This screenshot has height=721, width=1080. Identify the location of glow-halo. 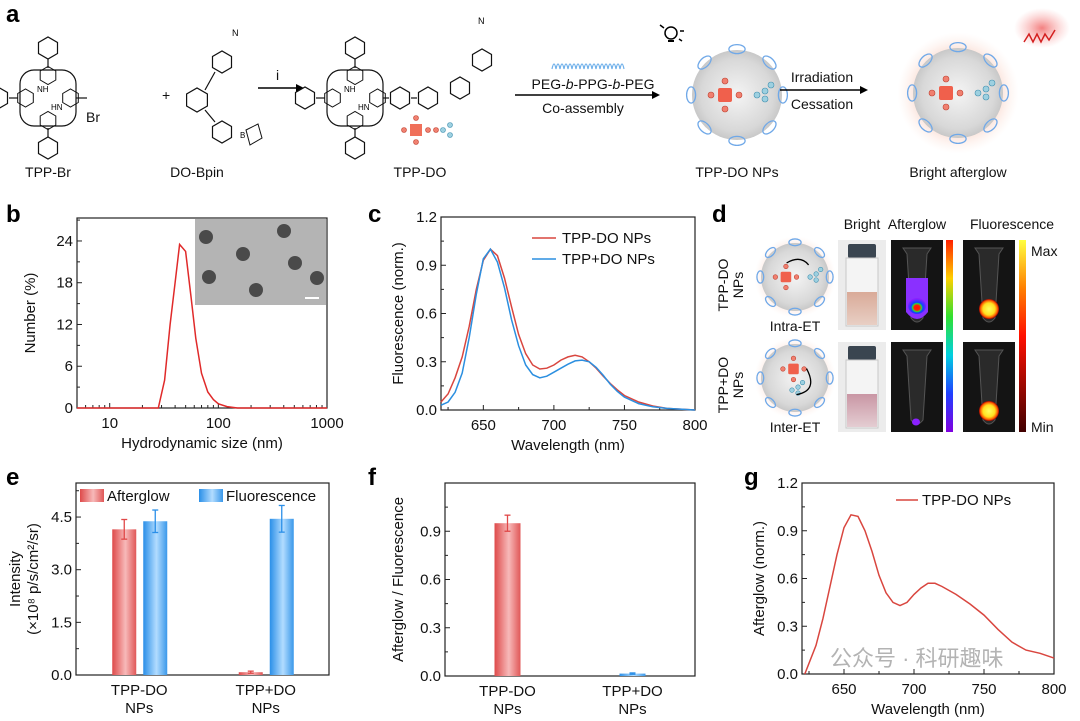
(1042, 28).